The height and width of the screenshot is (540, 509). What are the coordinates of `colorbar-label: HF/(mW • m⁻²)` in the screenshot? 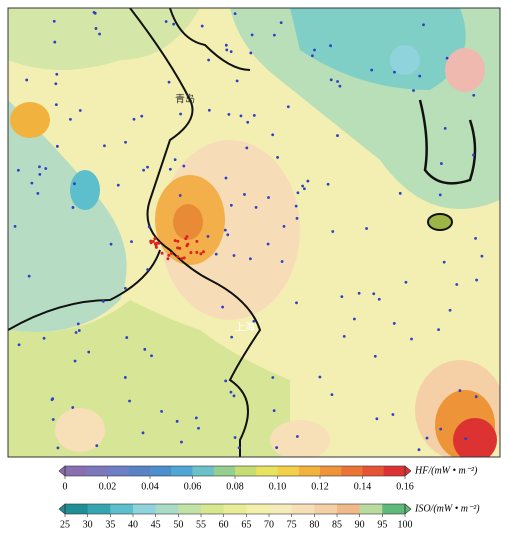 It's located at (446, 470).